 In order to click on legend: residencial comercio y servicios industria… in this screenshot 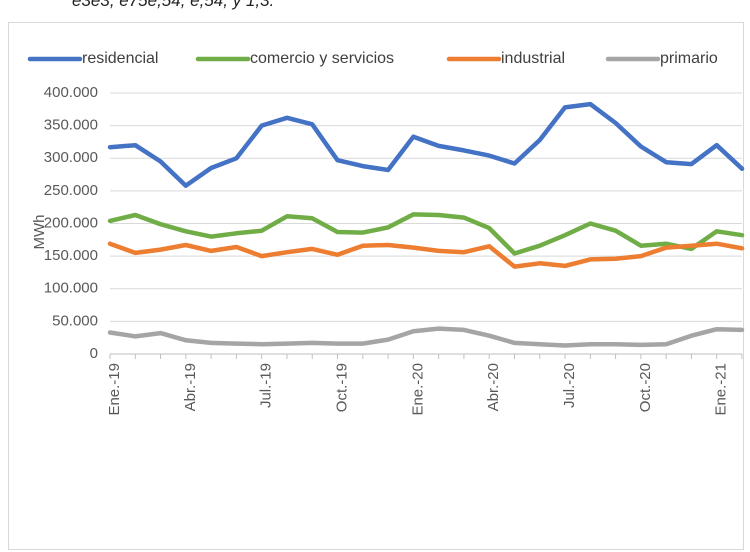, I will do `click(372, 58)`.